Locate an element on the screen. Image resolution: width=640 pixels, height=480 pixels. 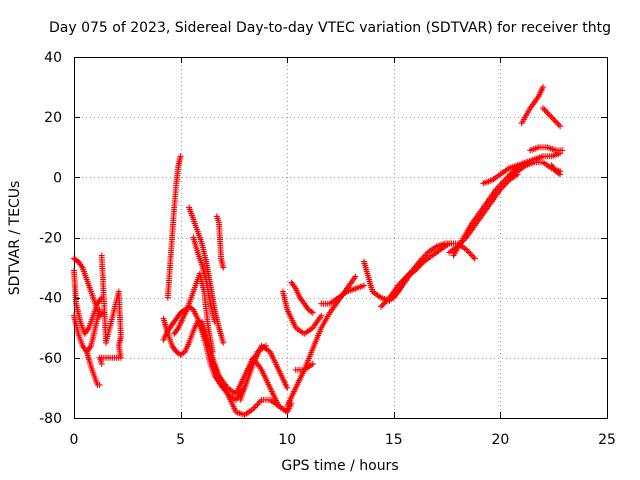
series-M is located at coordinates (251, 384).